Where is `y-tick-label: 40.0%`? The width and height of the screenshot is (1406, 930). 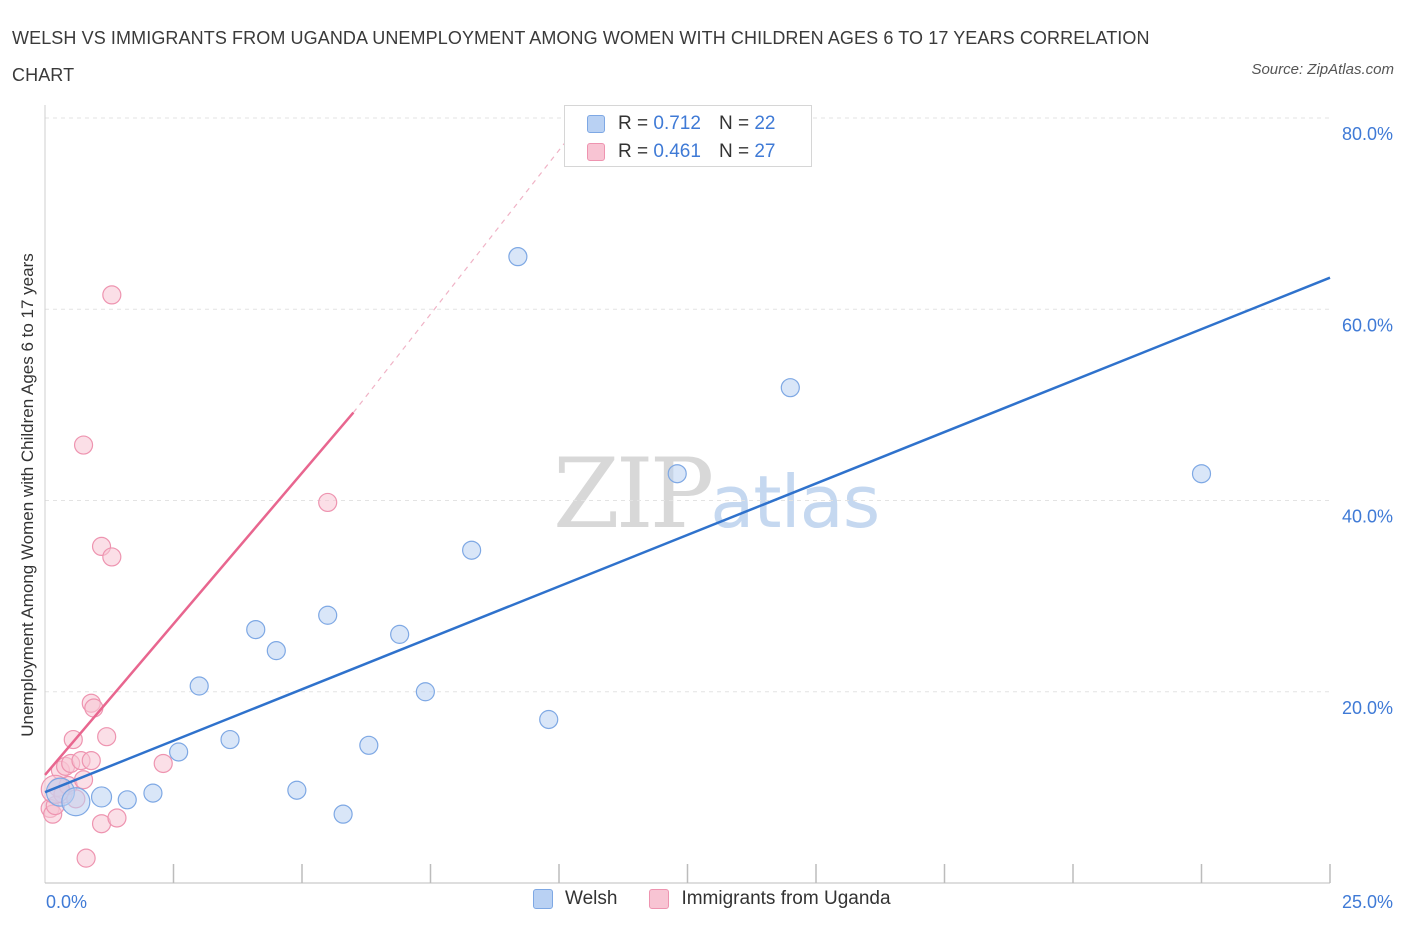 y-tick-label: 40.0% is located at coordinates (1367, 517).